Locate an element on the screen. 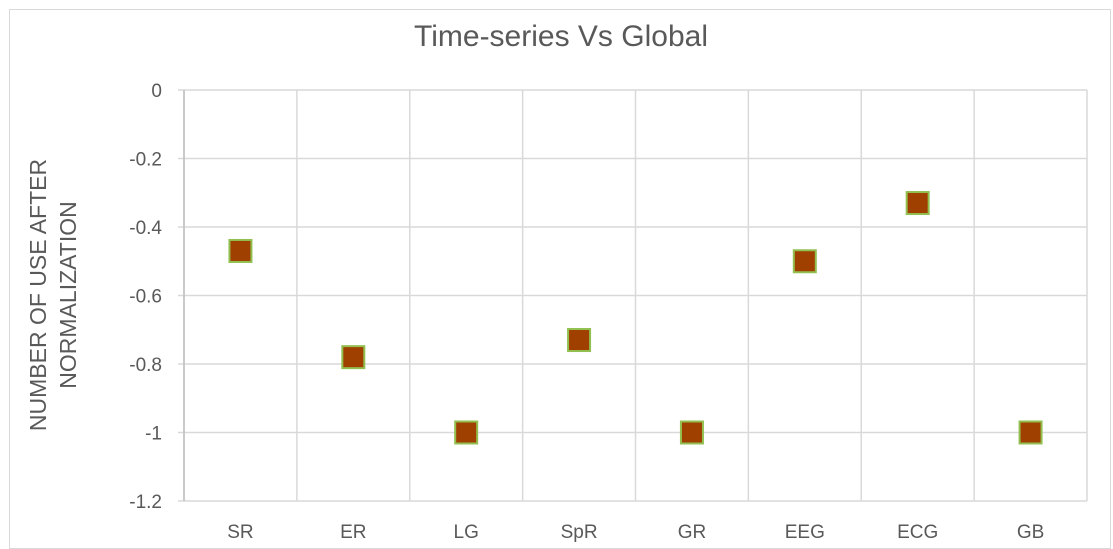 The height and width of the screenshot is (549, 1113). x-tick-label: LG is located at coordinates (466, 532).